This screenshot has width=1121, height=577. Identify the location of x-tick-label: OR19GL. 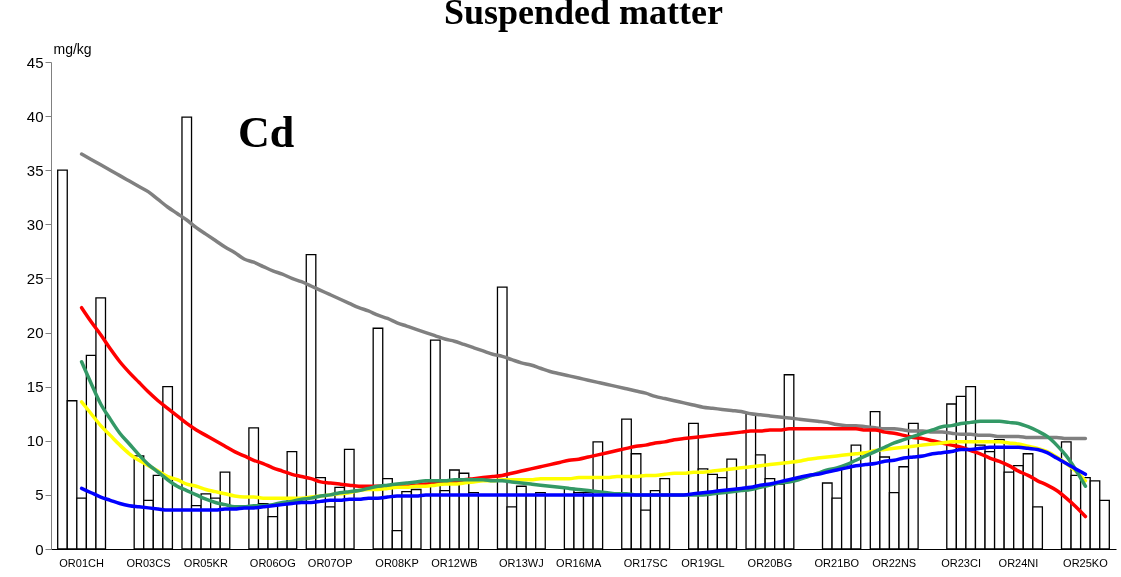
(703, 562).